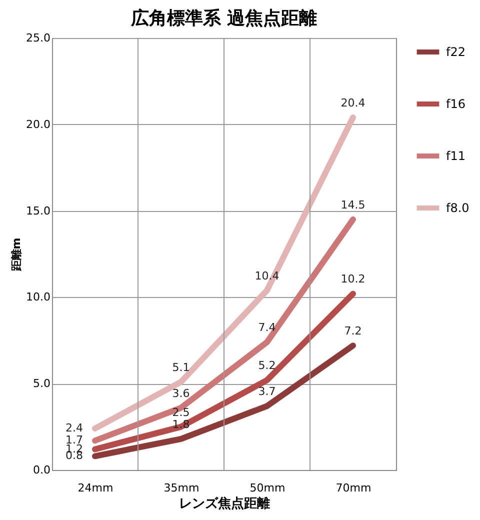 The height and width of the screenshot is (520, 480). I want to click on y-tick-label: 25.0, so click(38, 38).